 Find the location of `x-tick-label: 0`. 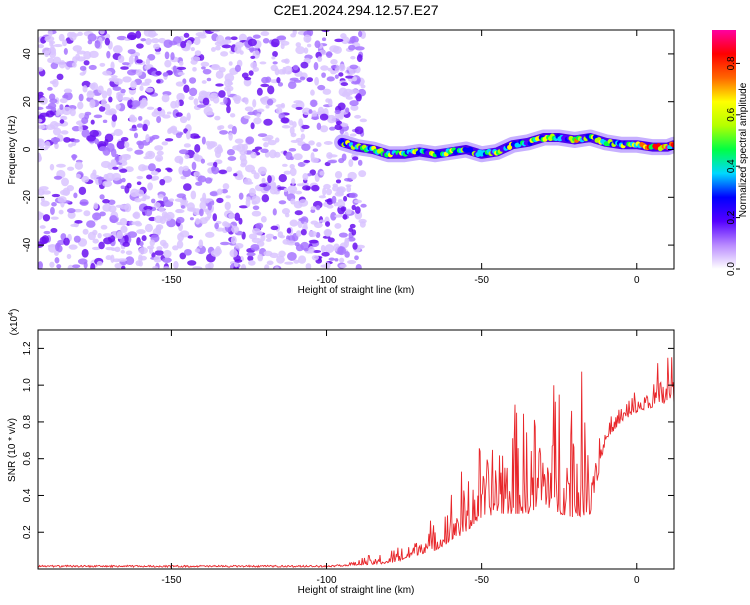

x-tick-label: 0 is located at coordinates (637, 280).